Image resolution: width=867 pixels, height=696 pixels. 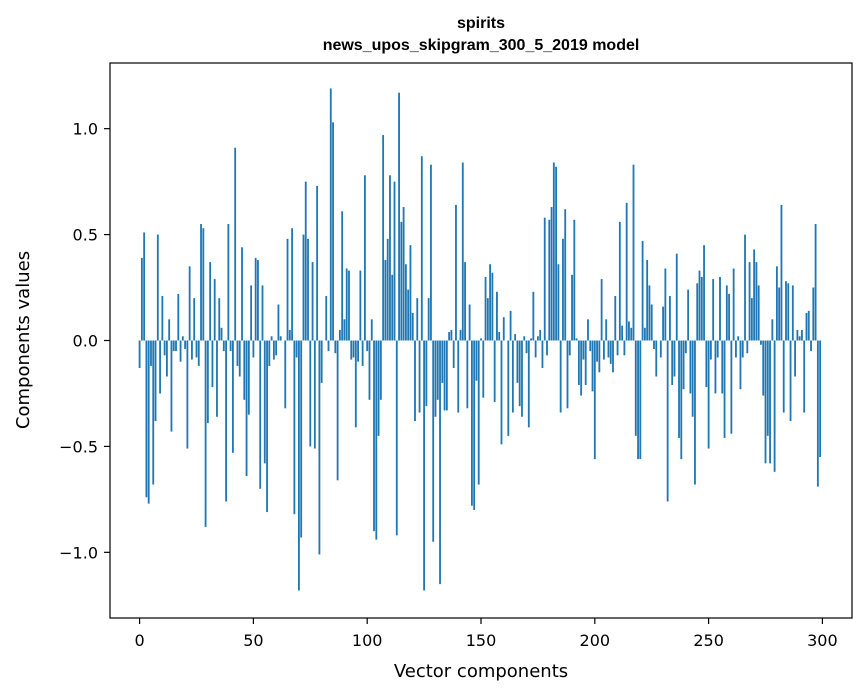 I want to click on chart-subtitle: news_upos_skipgram_300_5_2019 model, so click(x=481, y=45).